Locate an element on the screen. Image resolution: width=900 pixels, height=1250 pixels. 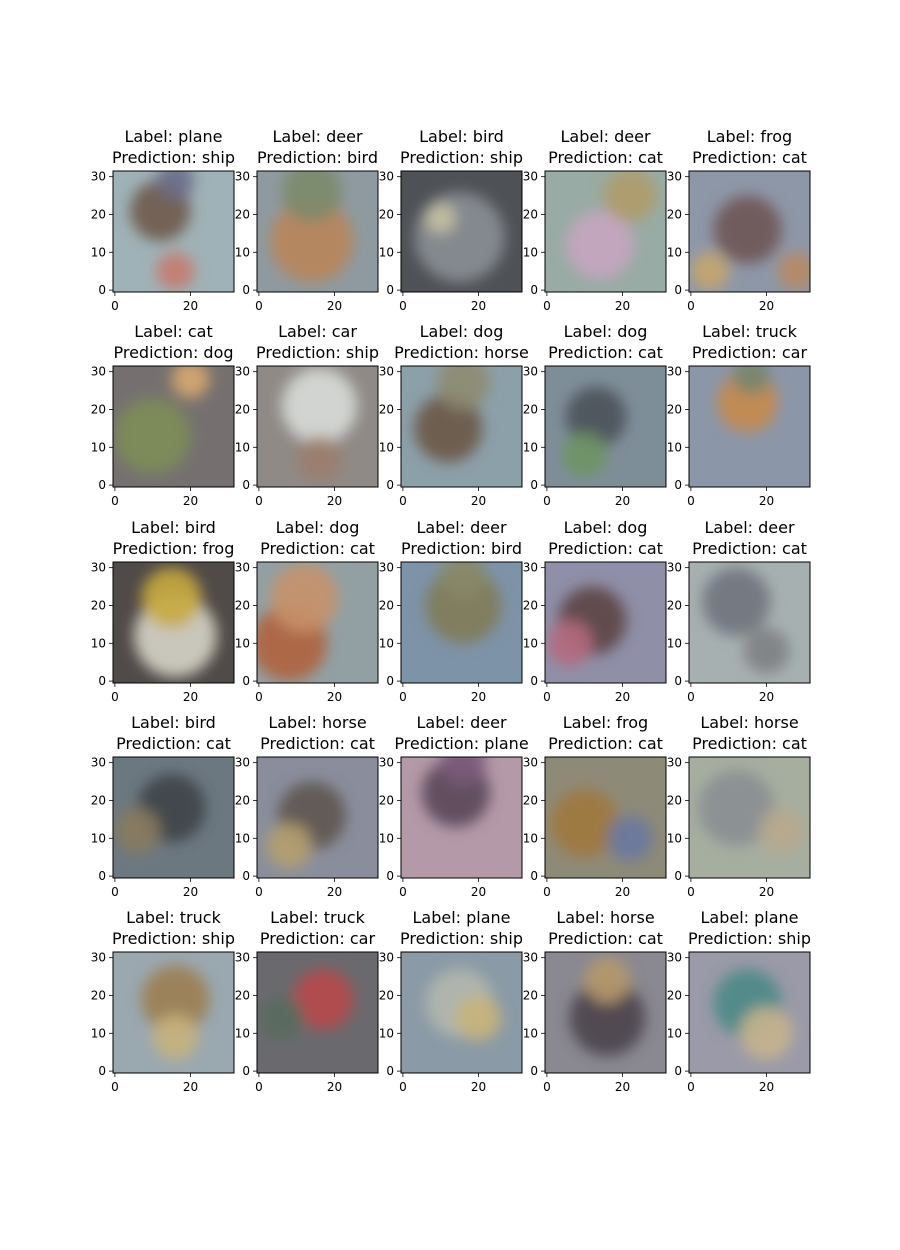
subplot: Label: deer Prediction: bird 0 10 20 30 0 20 is located at coordinates (307, 220).